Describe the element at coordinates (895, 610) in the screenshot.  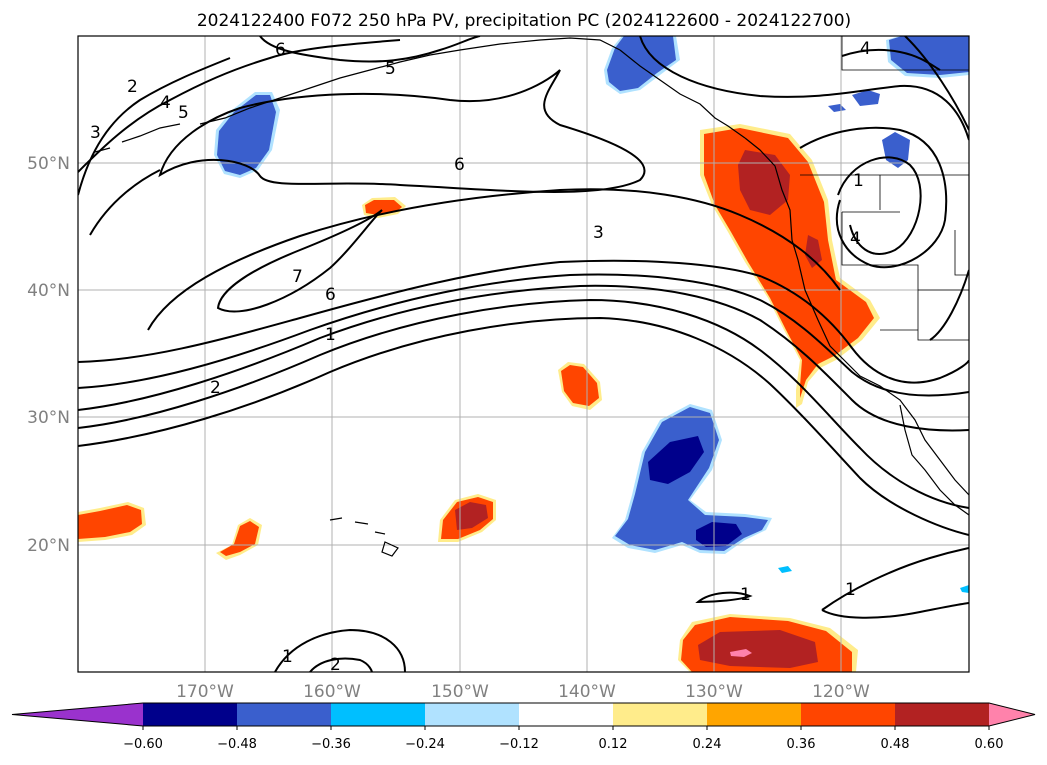
I see `pv-contour-1-south2` at that location.